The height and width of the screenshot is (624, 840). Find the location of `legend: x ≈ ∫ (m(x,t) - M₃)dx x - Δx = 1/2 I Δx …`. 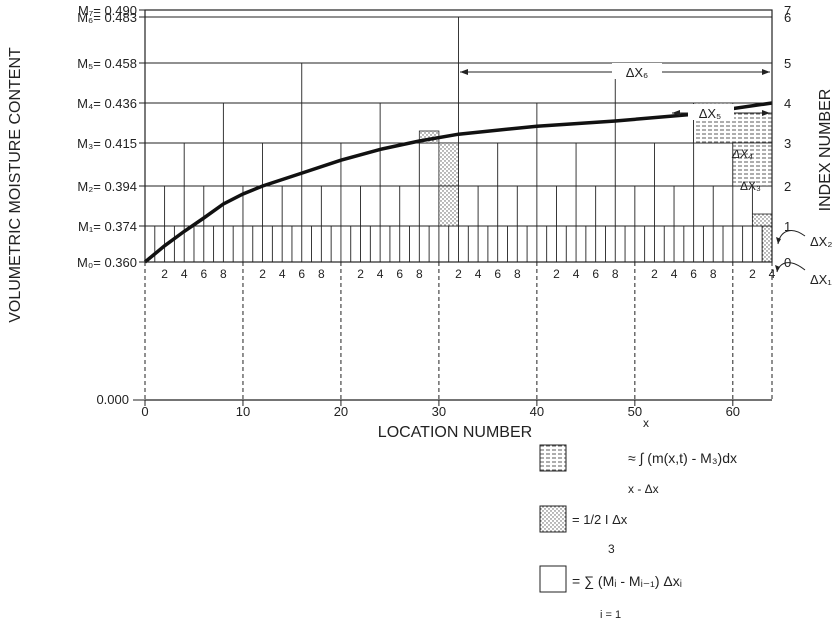

legend: x ≈ ∫ (m(x,t) - M₃)dx x - Δx = 1/2 I Δx … is located at coordinates (638, 518).